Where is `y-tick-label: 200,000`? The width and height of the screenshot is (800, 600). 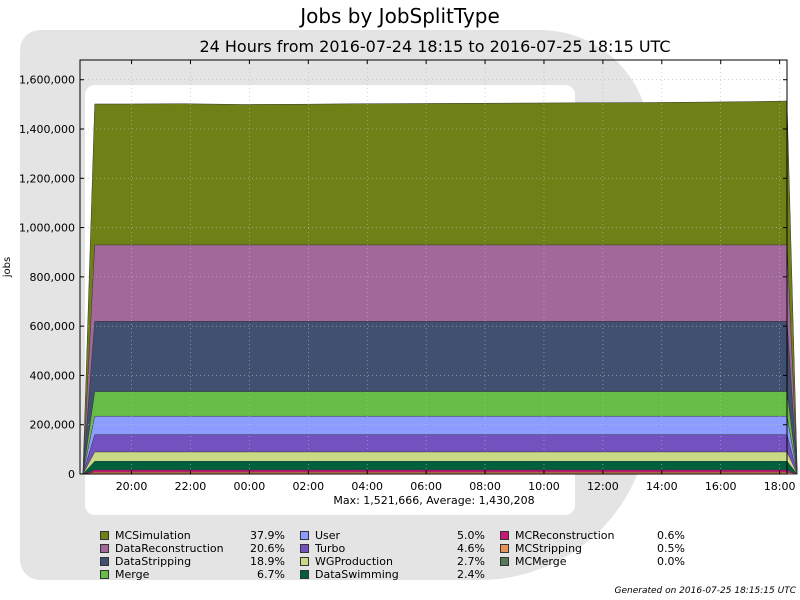 y-tick-label: 200,000 is located at coordinates (53, 425).